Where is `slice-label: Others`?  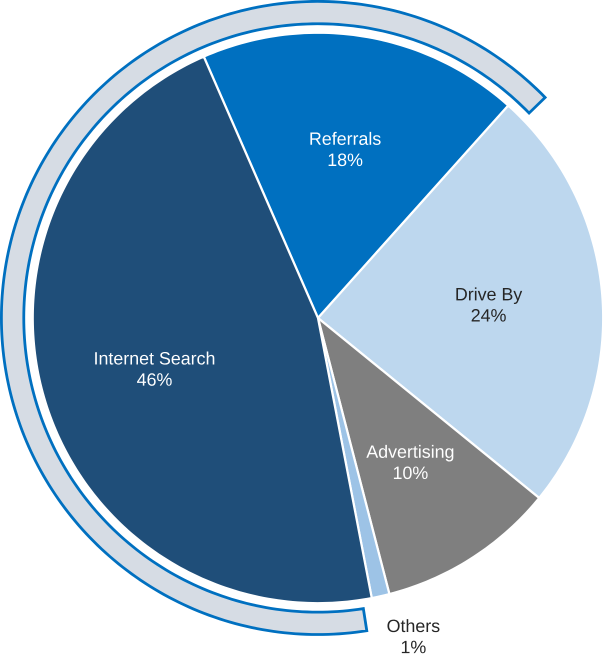
slice-label: Others is located at coordinates (413, 625).